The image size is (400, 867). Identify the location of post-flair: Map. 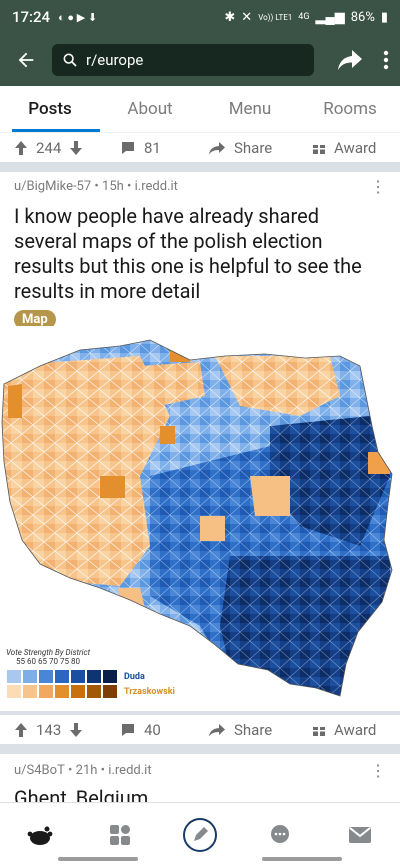
(35, 319).